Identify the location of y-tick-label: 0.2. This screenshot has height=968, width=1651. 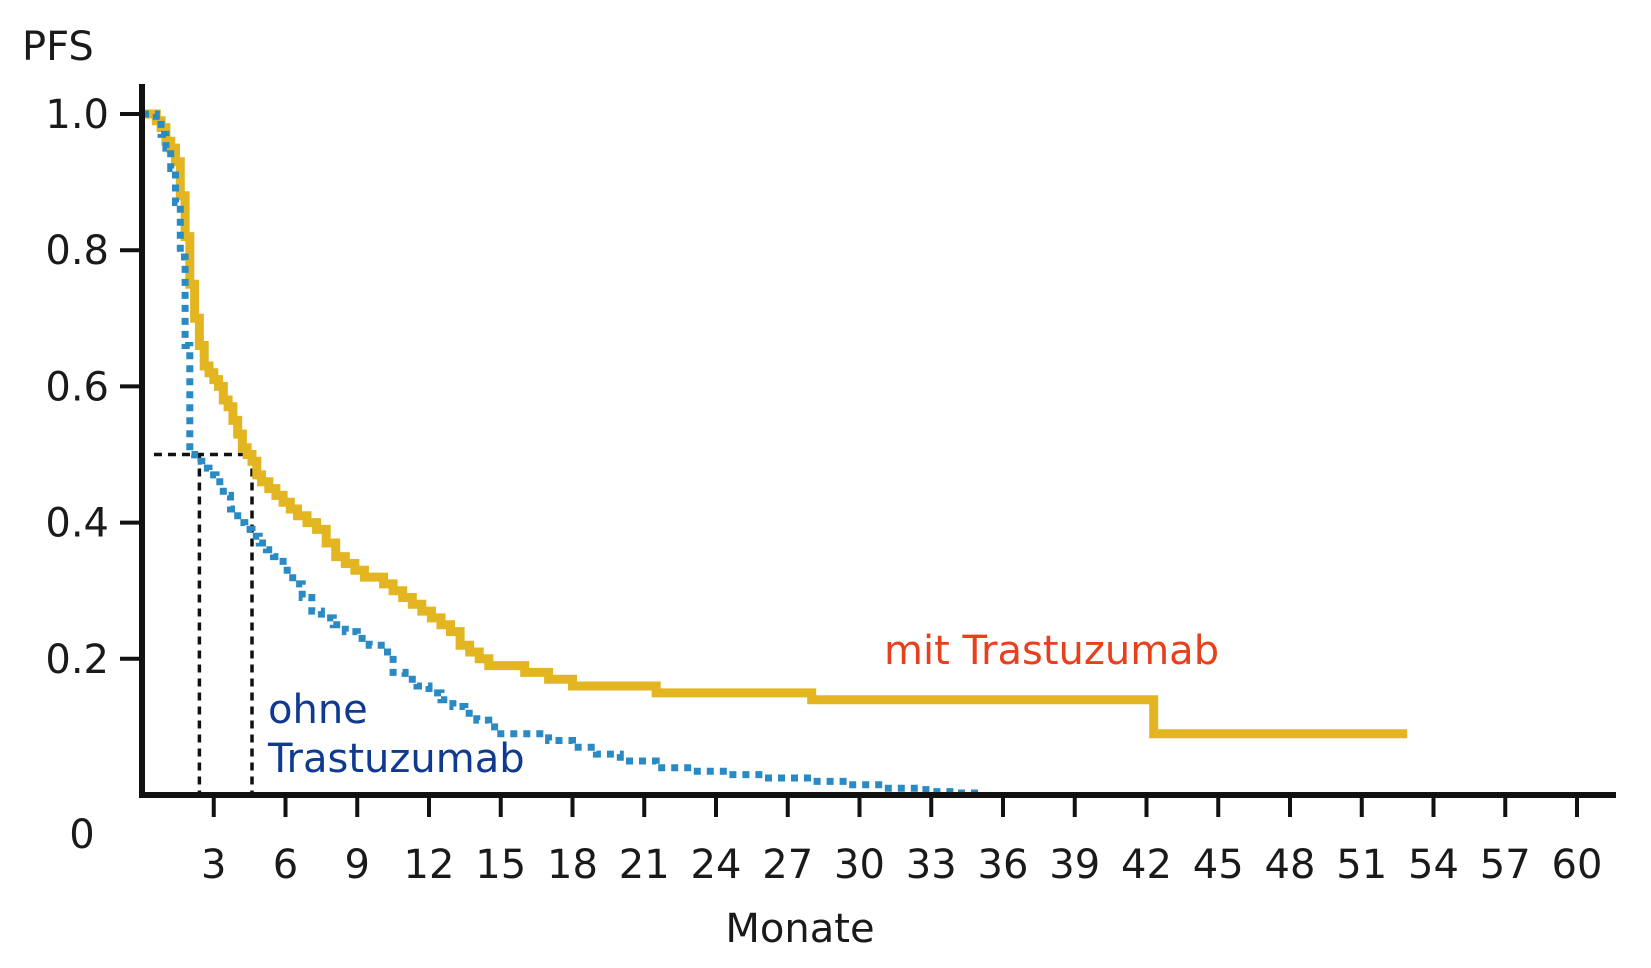
(77, 660).